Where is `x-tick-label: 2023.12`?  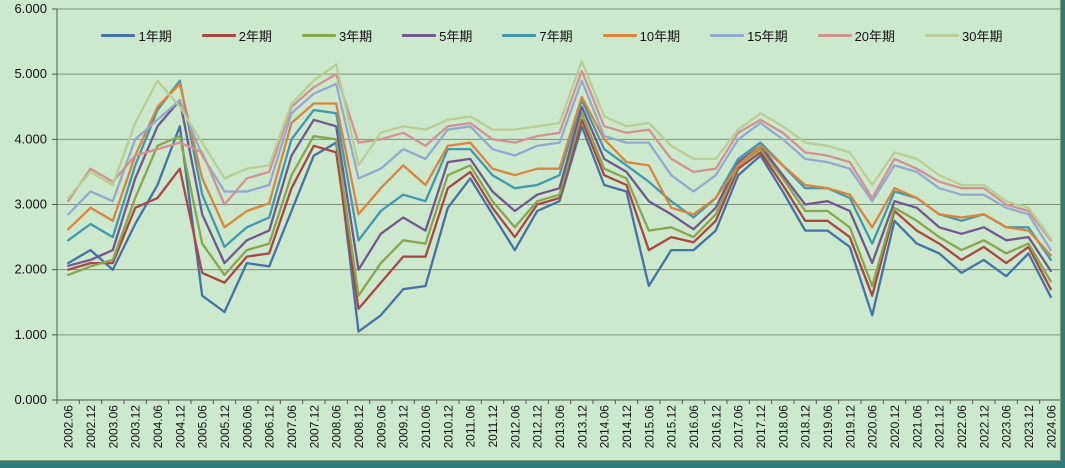 x-tick-label: 2023.12 is located at coordinates (1029, 427).